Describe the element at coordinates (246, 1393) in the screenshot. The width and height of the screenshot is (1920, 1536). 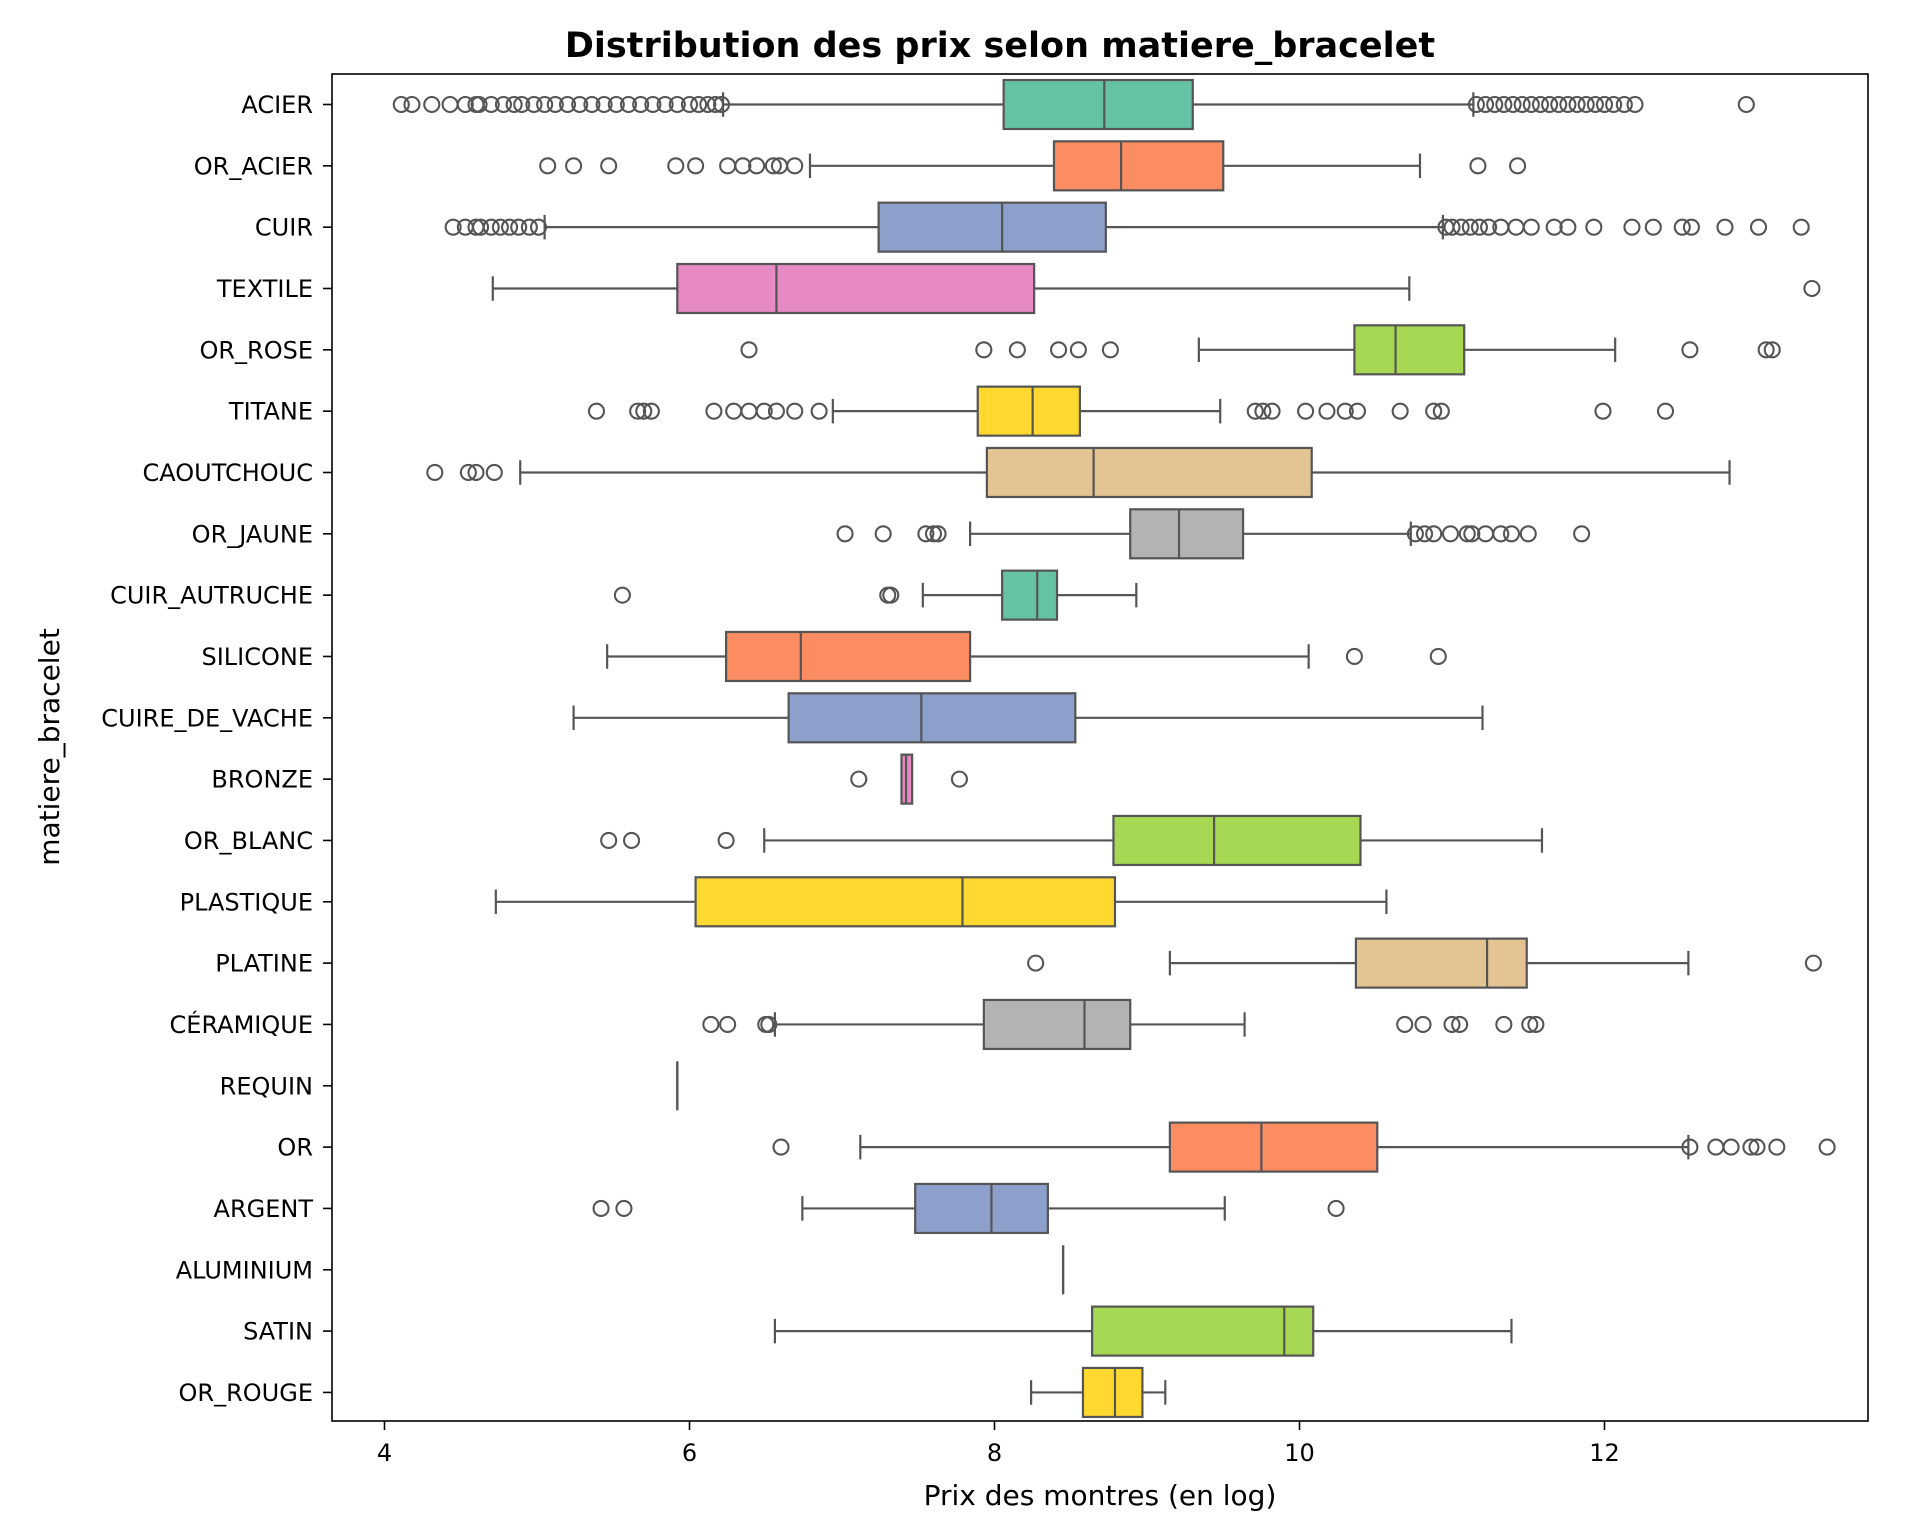
I see `y-tick-label: OR_ROUGE` at that location.